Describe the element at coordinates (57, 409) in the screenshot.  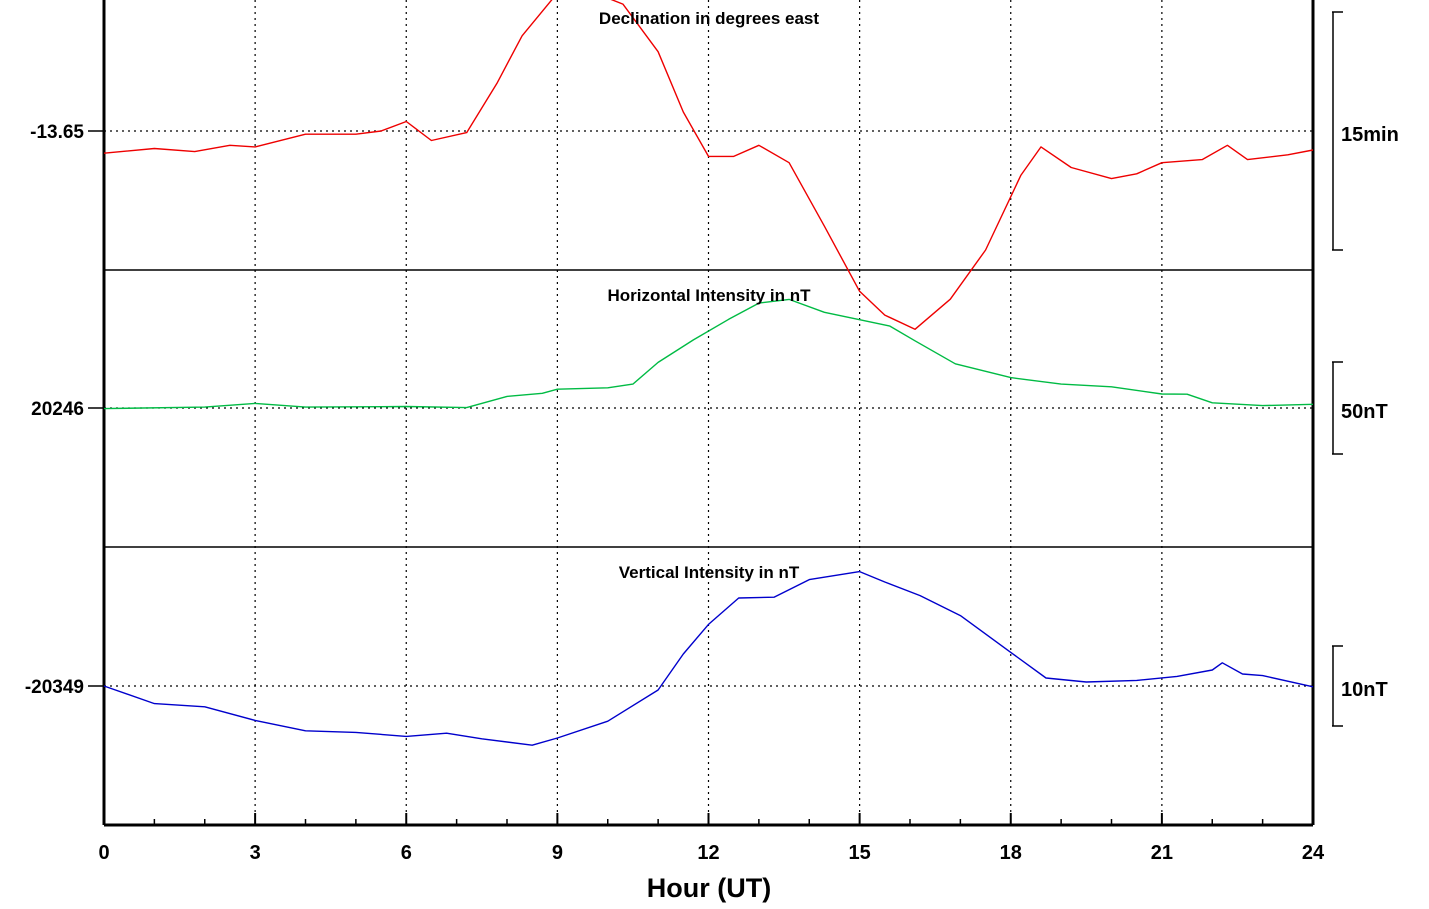
I see `baseline-value-label: 20246` at that location.